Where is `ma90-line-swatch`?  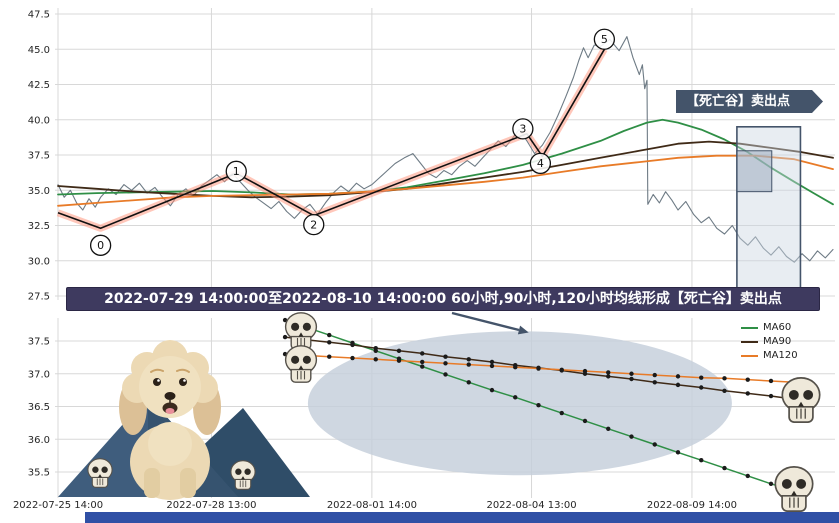
ma90-line-swatch is located at coordinates (749, 341).